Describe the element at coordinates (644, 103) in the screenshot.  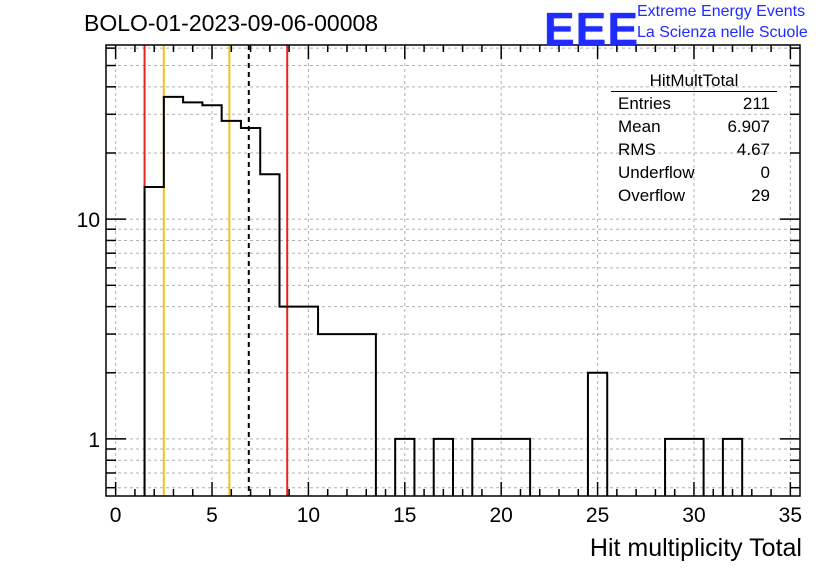
I see `stats-label: Entries` at that location.